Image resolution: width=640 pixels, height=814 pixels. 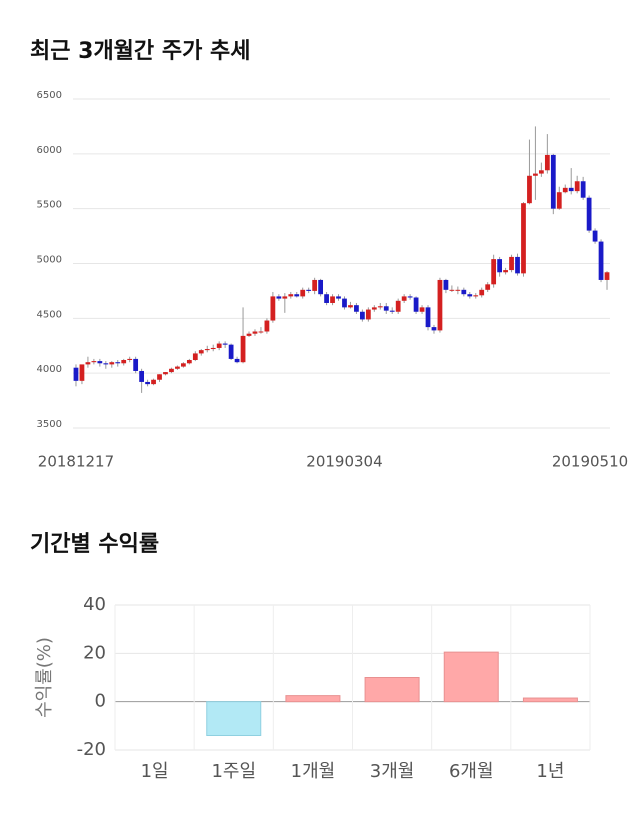 I want to click on y-tick-label: 6500, so click(x=49, y=95).